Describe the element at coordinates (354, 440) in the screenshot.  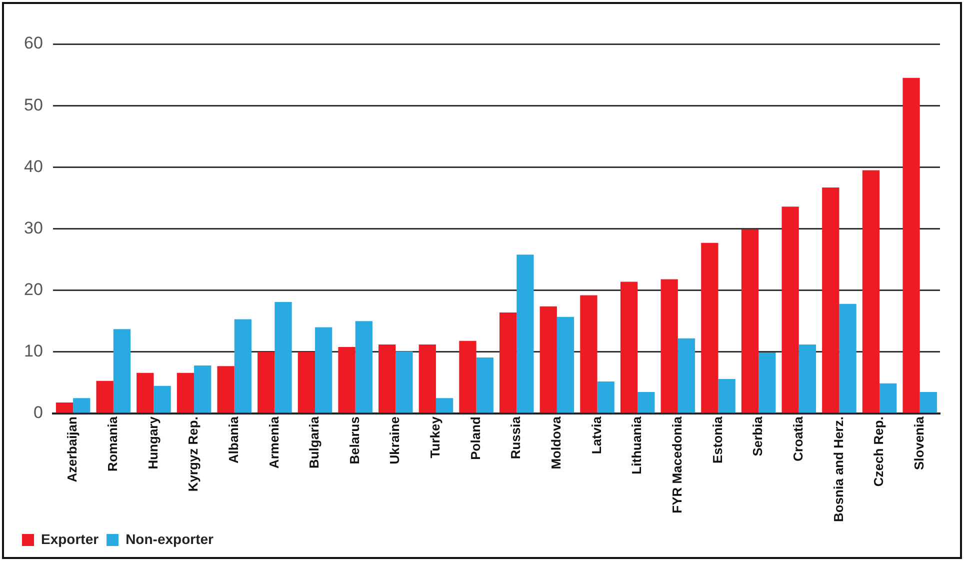
I see `x-tick-label: Belarus` at that location.